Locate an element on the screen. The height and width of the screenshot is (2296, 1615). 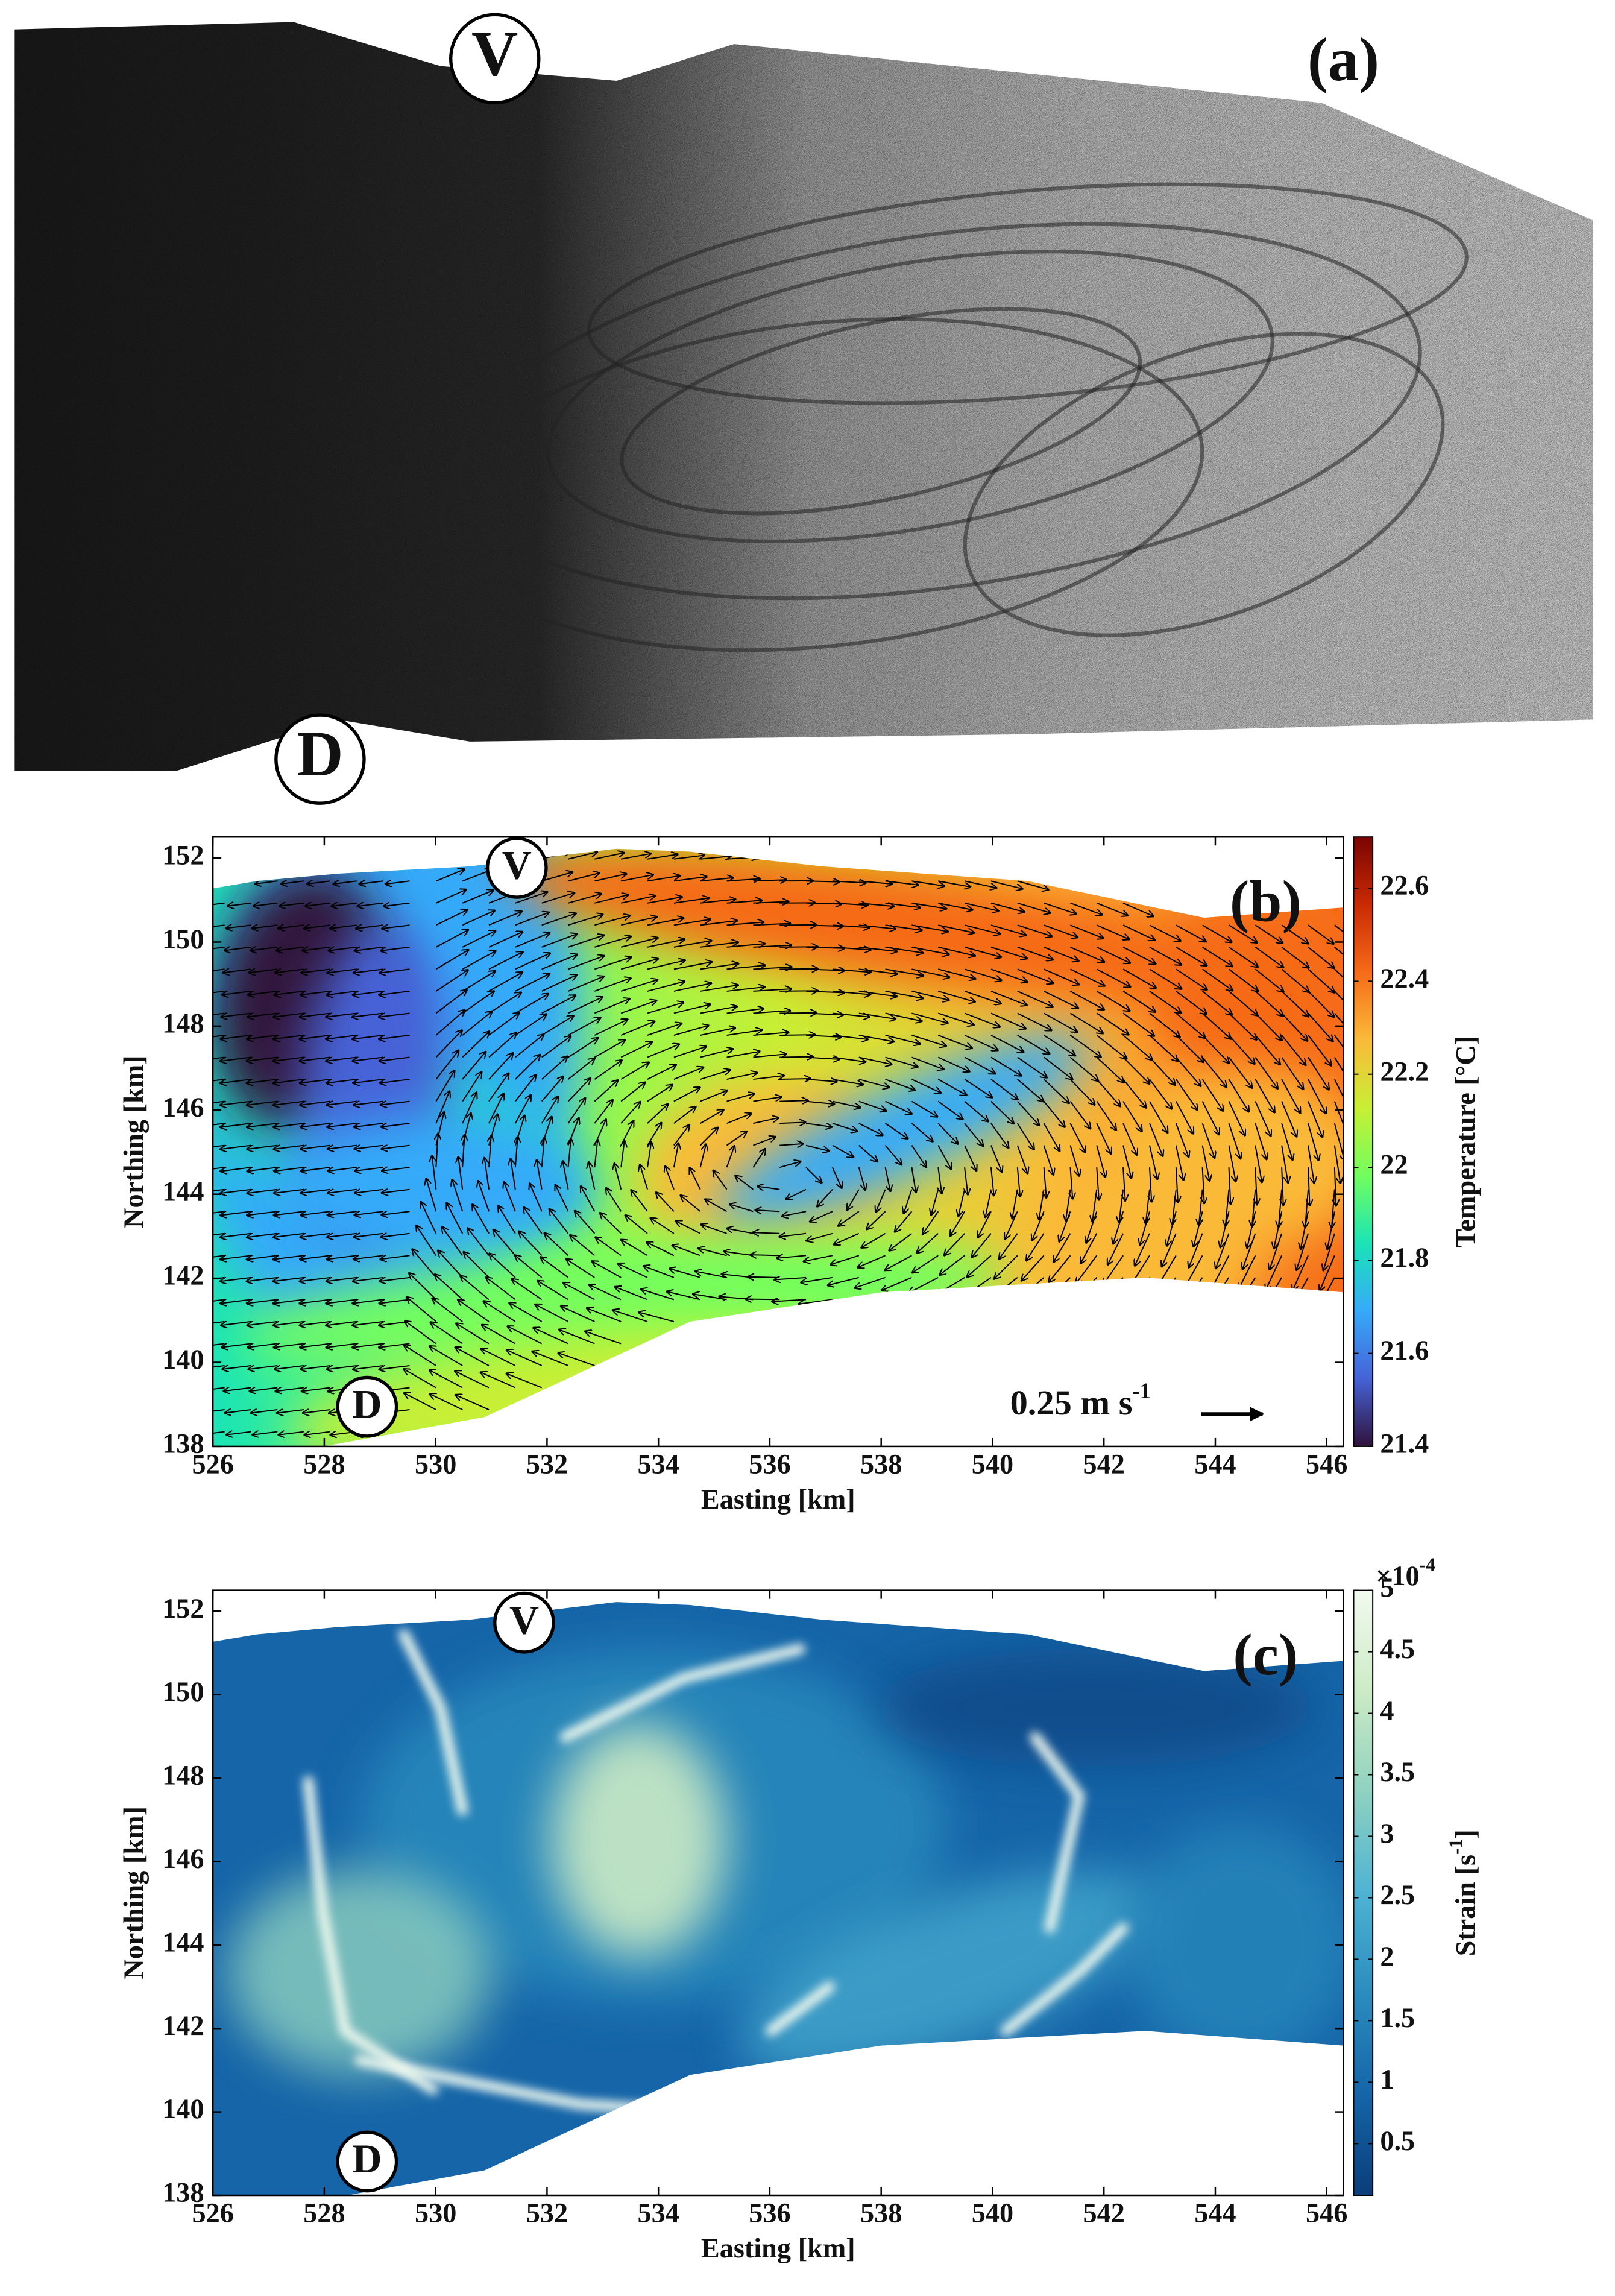
field-blob is located at coordinates (1248, 998).